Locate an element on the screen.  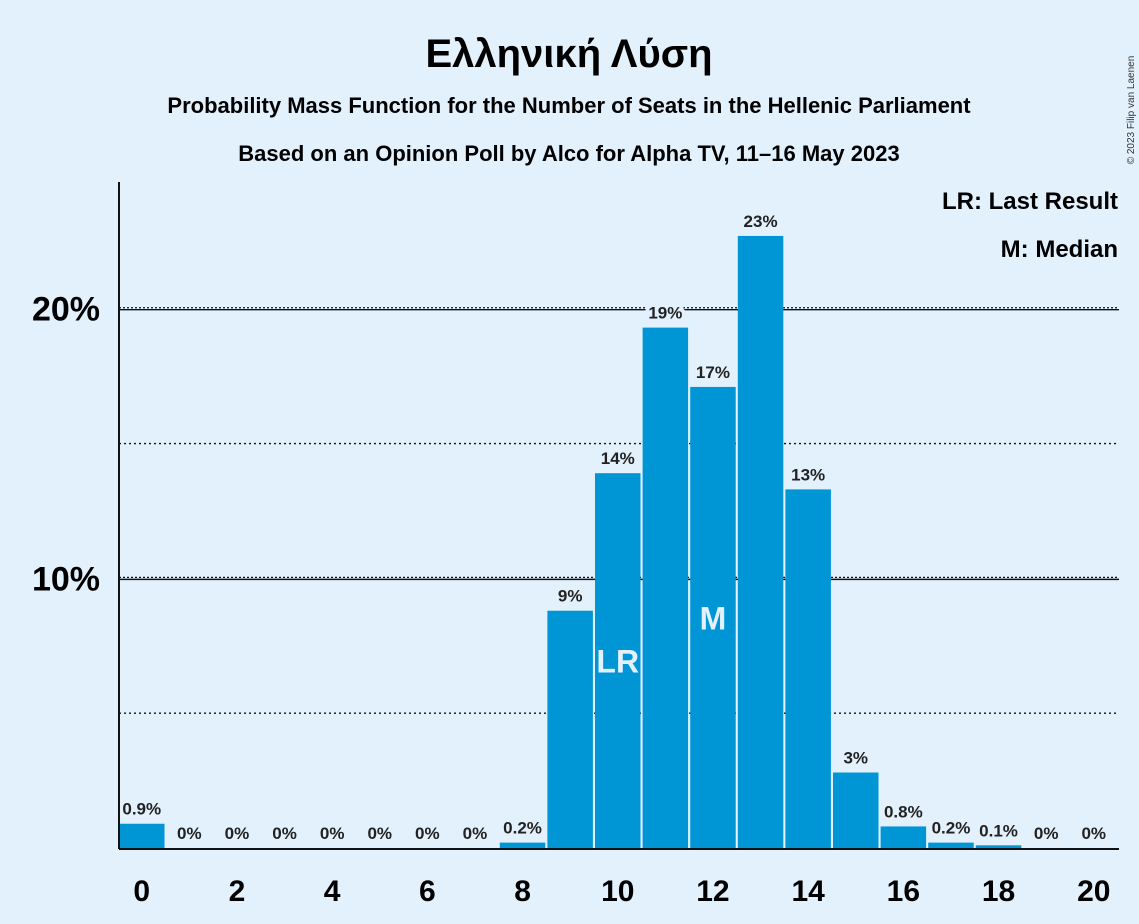
x-tick-label: 0 is located at coordinates (141, 891).